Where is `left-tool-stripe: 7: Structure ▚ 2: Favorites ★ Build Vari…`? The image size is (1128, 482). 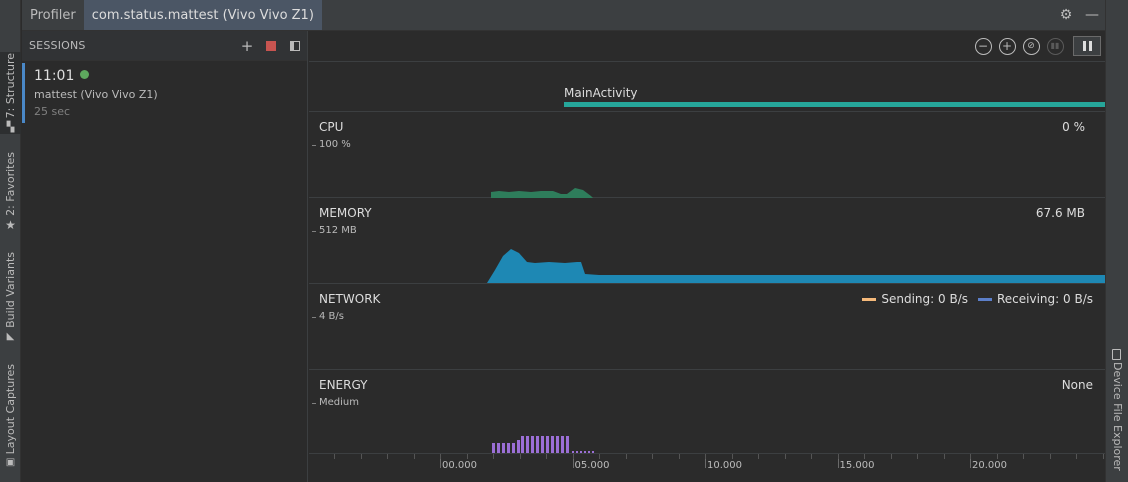 left-tool-stripe: 7: Structure ▚ 2: Favorites ★ Build Vari… is located at coordinates (10, 241).